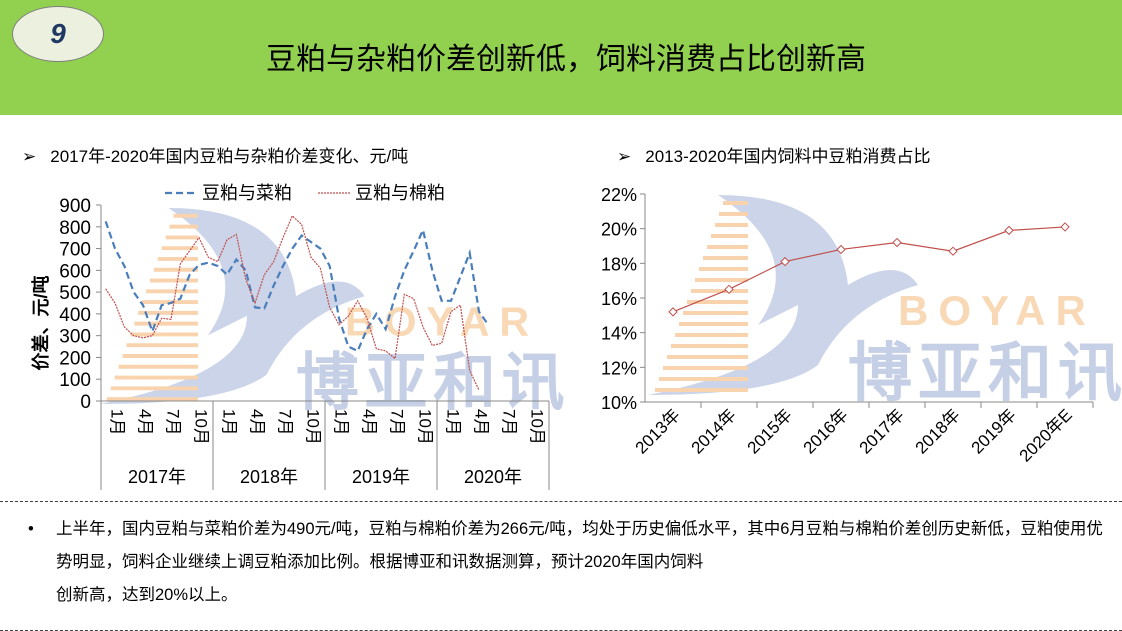 Image resolution: width=1122 pixels, height=631 pixels. Describe the element at coordinates (75, 358) in the screenshot. I see `y-tick-label: 200` at that location.